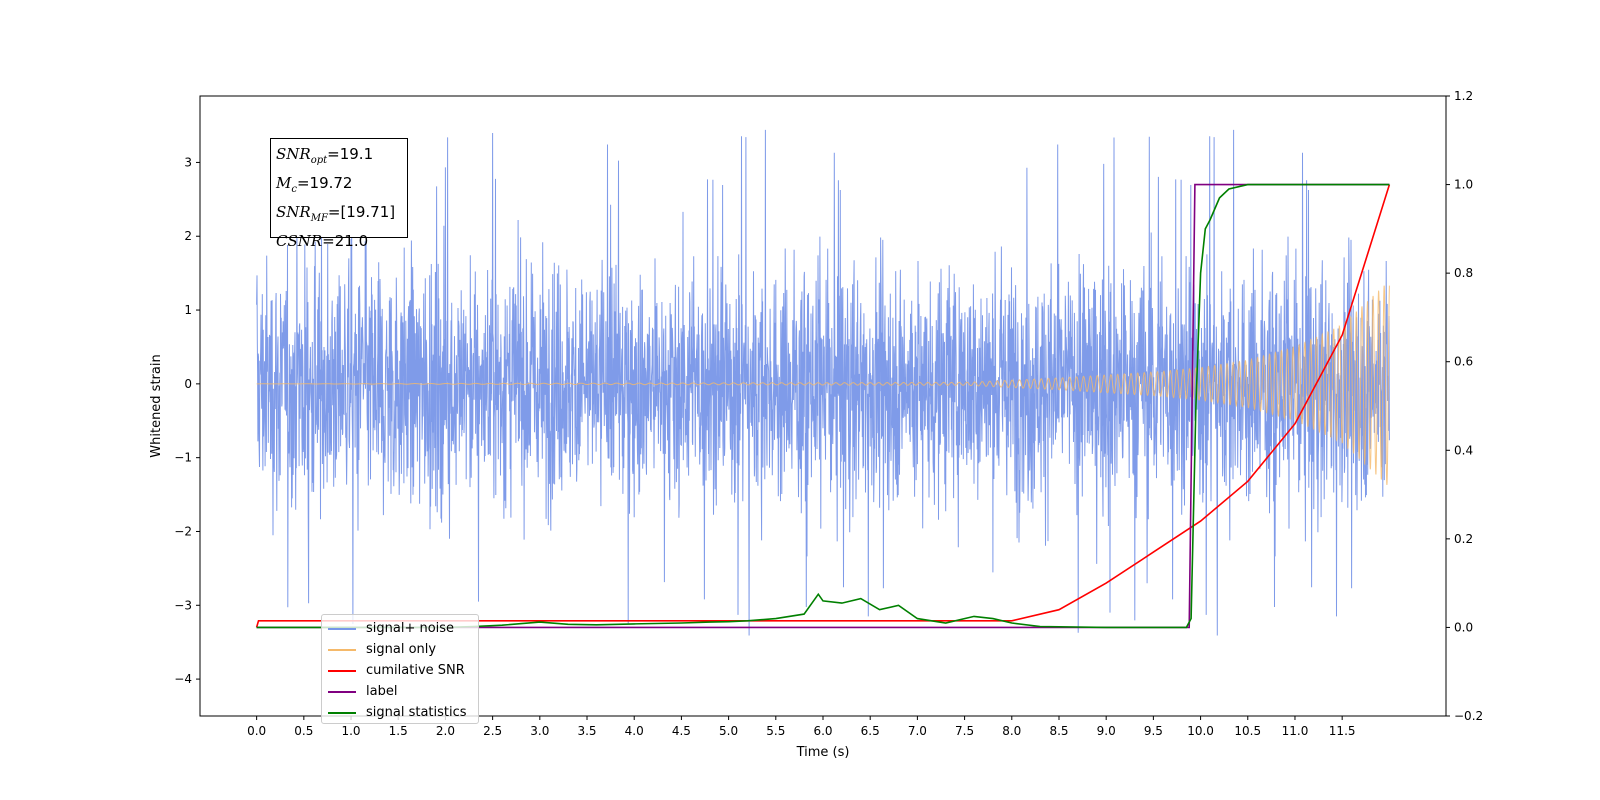  I want to click on x-tick-label: 8.0, so click(1011, 731).